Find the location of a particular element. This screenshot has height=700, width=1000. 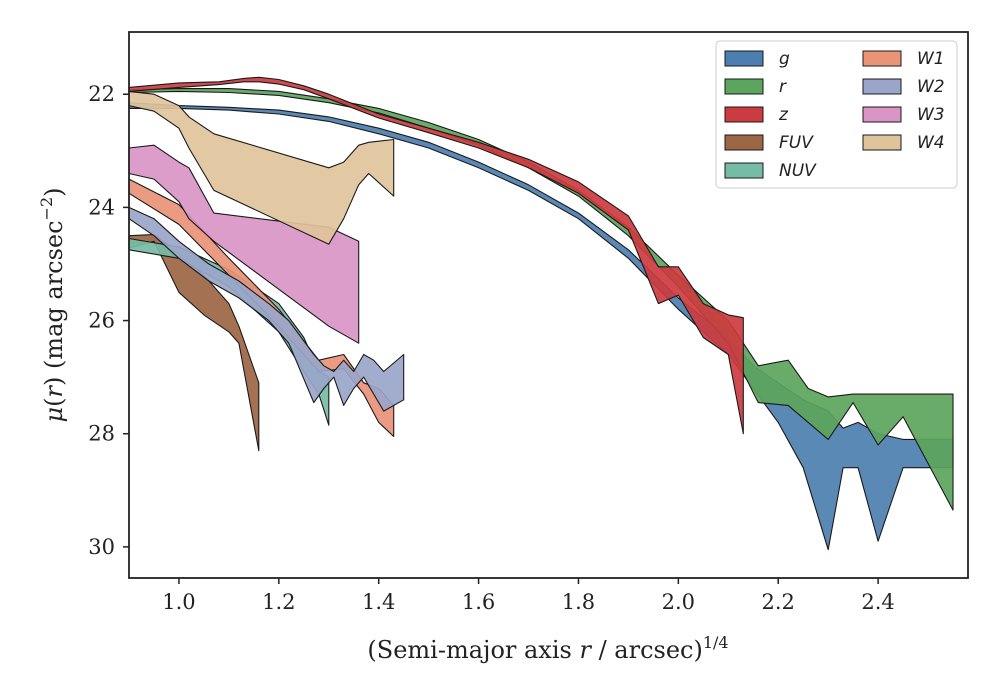

x-tick-label: 1.4 is located at coordinates (378, 602).